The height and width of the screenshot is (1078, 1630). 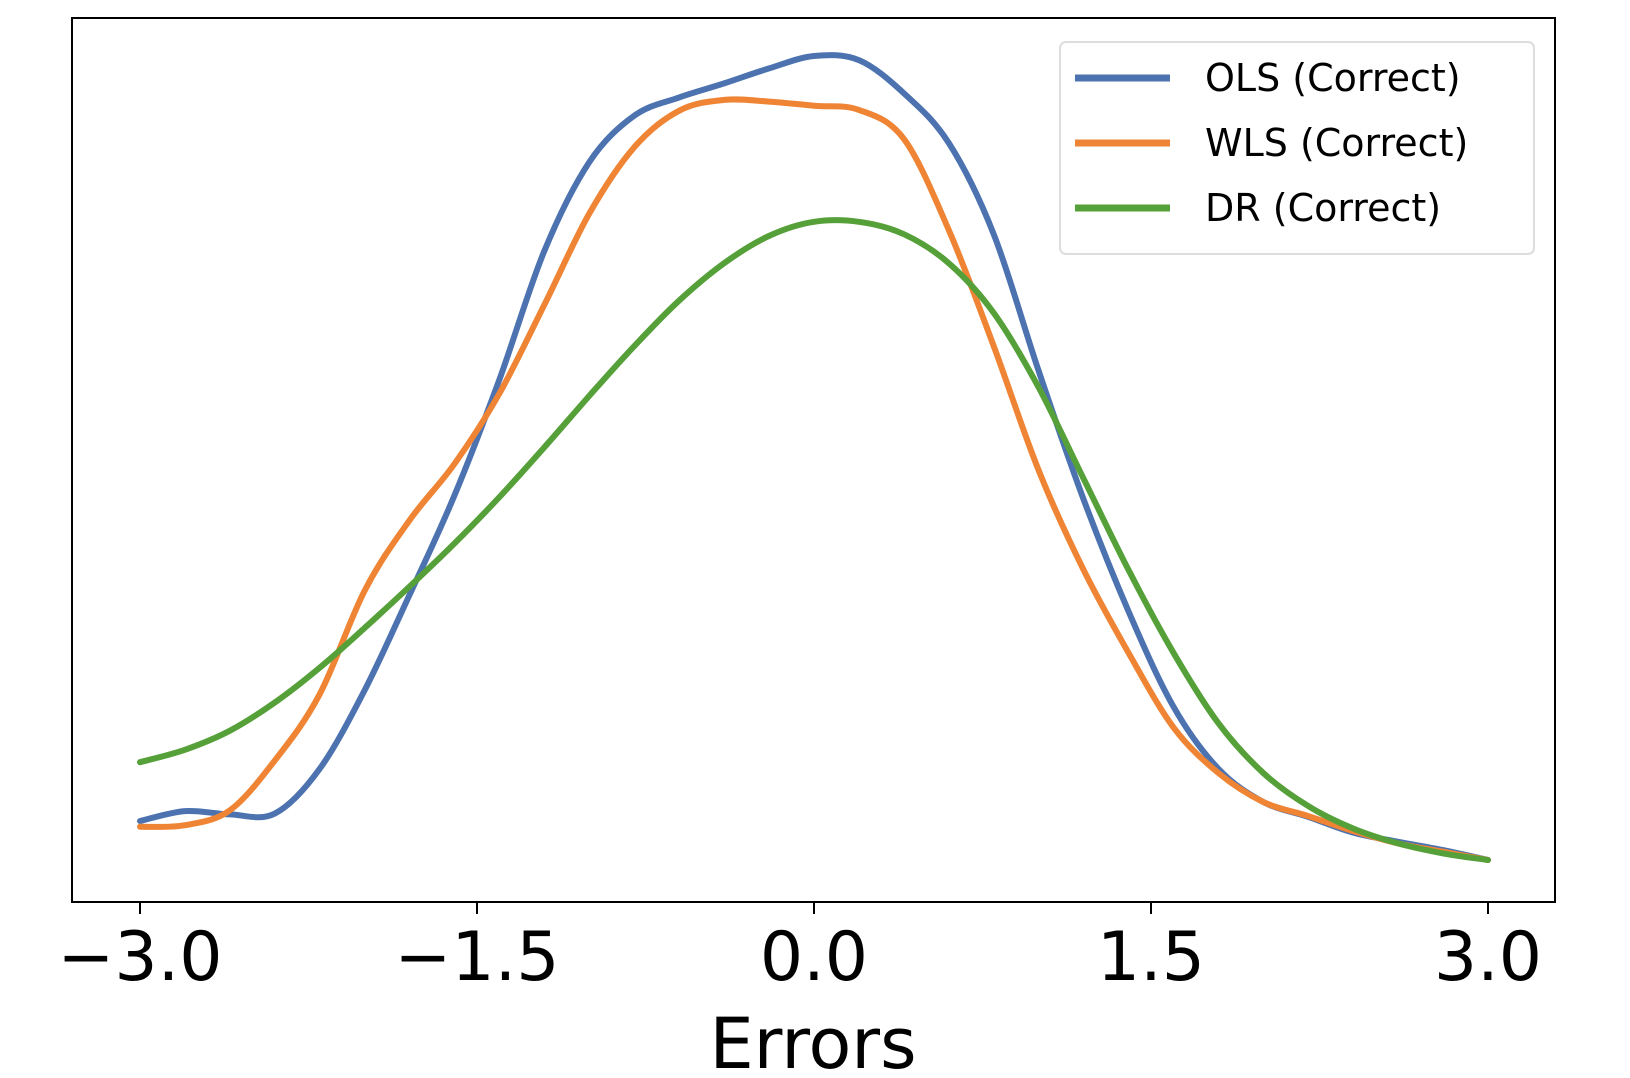 I want to click on x-tick-label: −3.0, so click(x=139, y=957).